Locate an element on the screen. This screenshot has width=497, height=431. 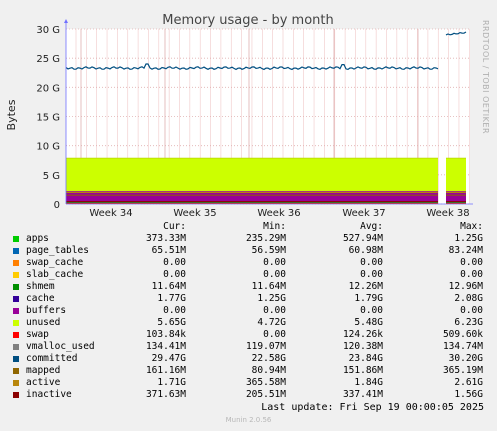
legend-min: 22.58G is located at coordinates (268, 358).